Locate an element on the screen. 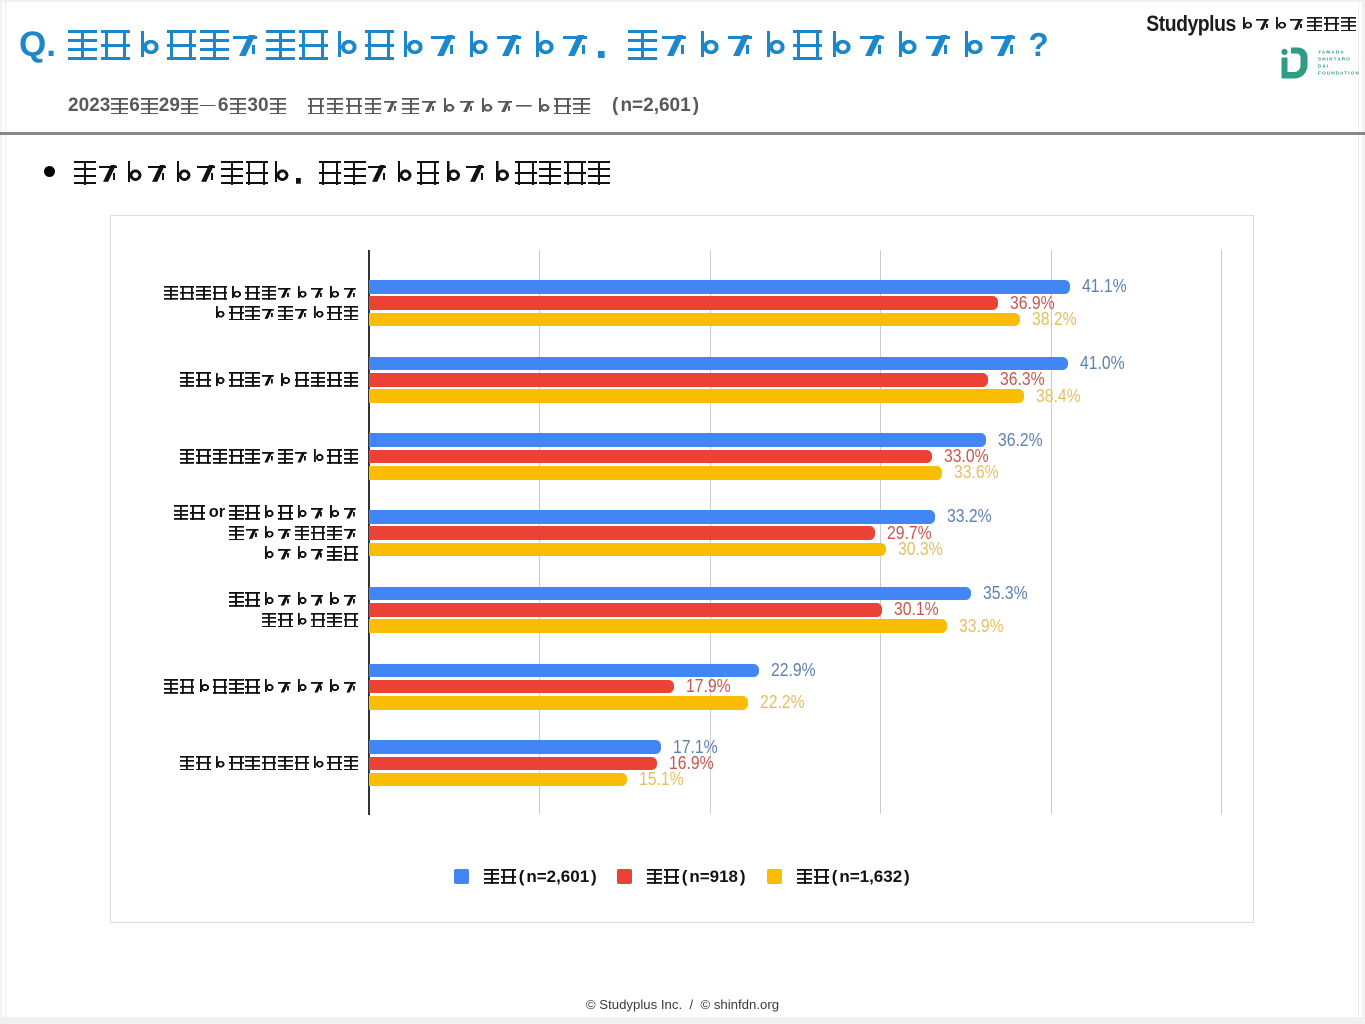 The height and width of the screenshot is (1024, 1365). svg-text: D&I is located at coordinates (1323, 66).